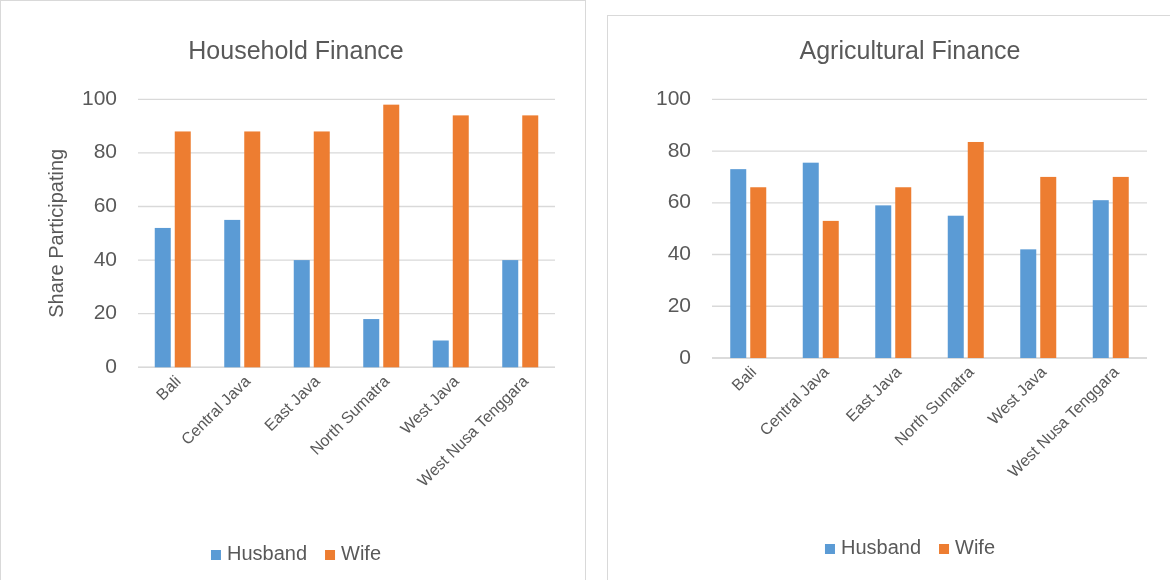 This screenshot has width=1170, height=580. I want to click on y-axis-title: Share Participating, so click(56, 233).